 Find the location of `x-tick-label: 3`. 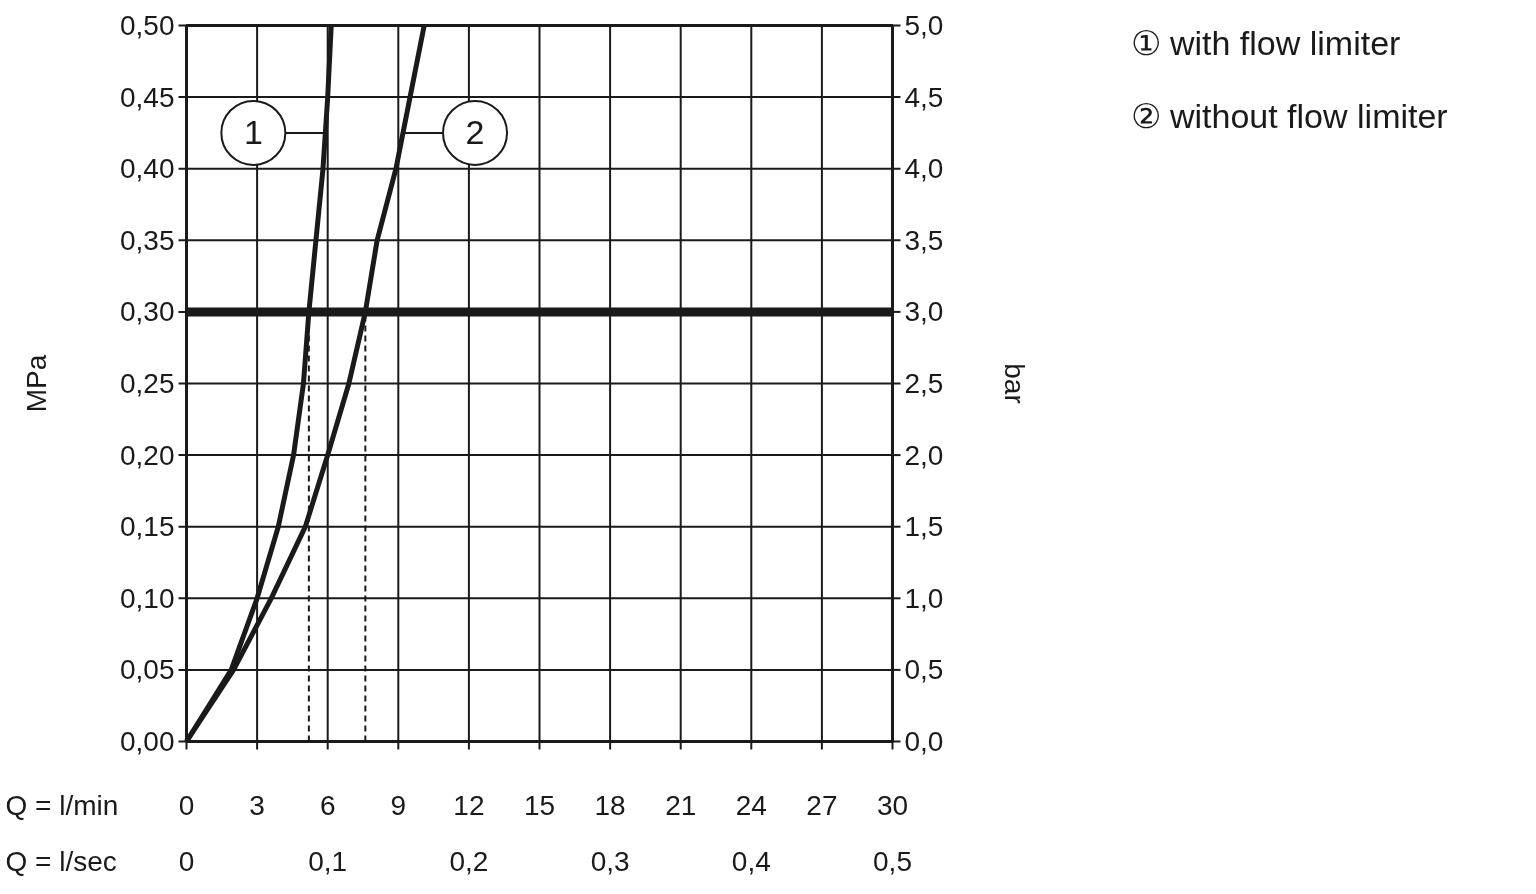

x-tick-label: 3 is located at coordinates (257, 805).